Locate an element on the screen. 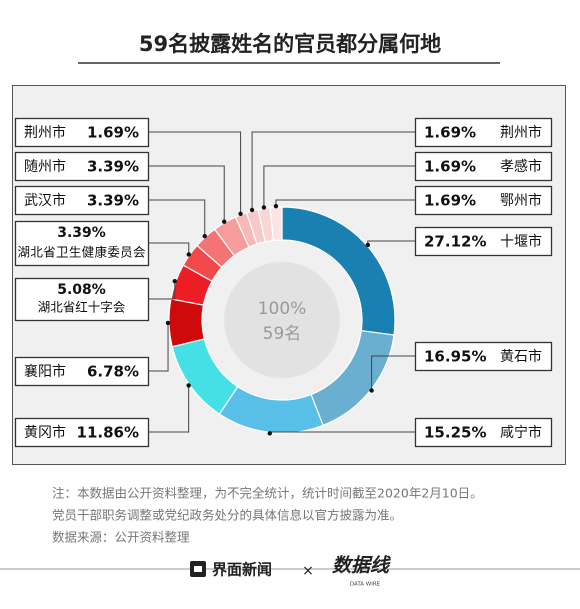 Image resolution: width=580 pixels, height=609 pixels. note: 注：本数据由公开资料整理，为不完全统计，统计时间截至2020年2月10日。 is located at coordinates (267, 493).